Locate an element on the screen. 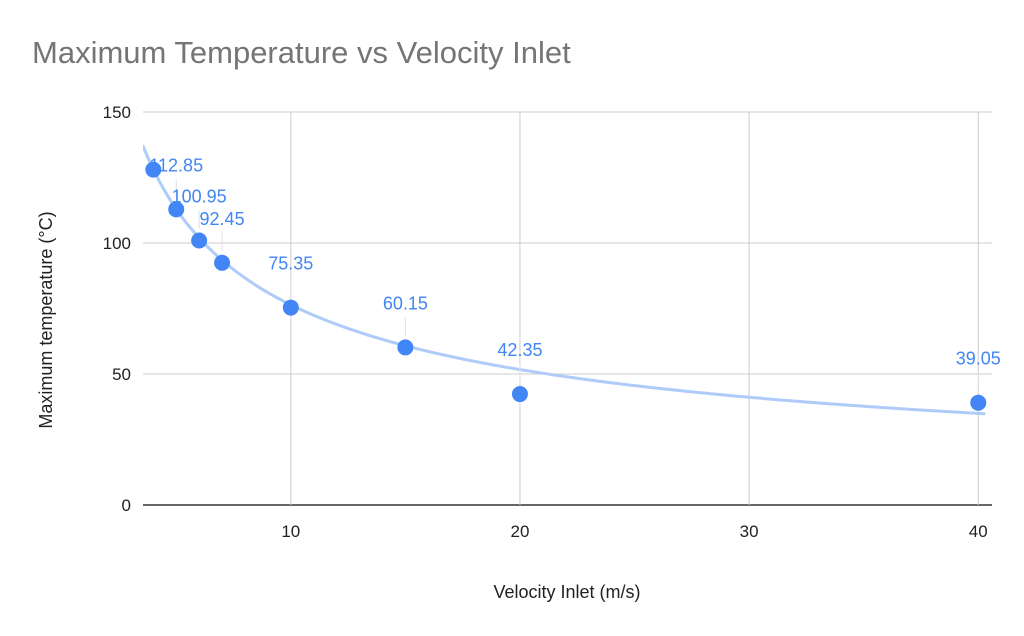 The width and height of the screenshot is (1024, 636). y-tick-label: 50 is located at coordinates (121, 374).